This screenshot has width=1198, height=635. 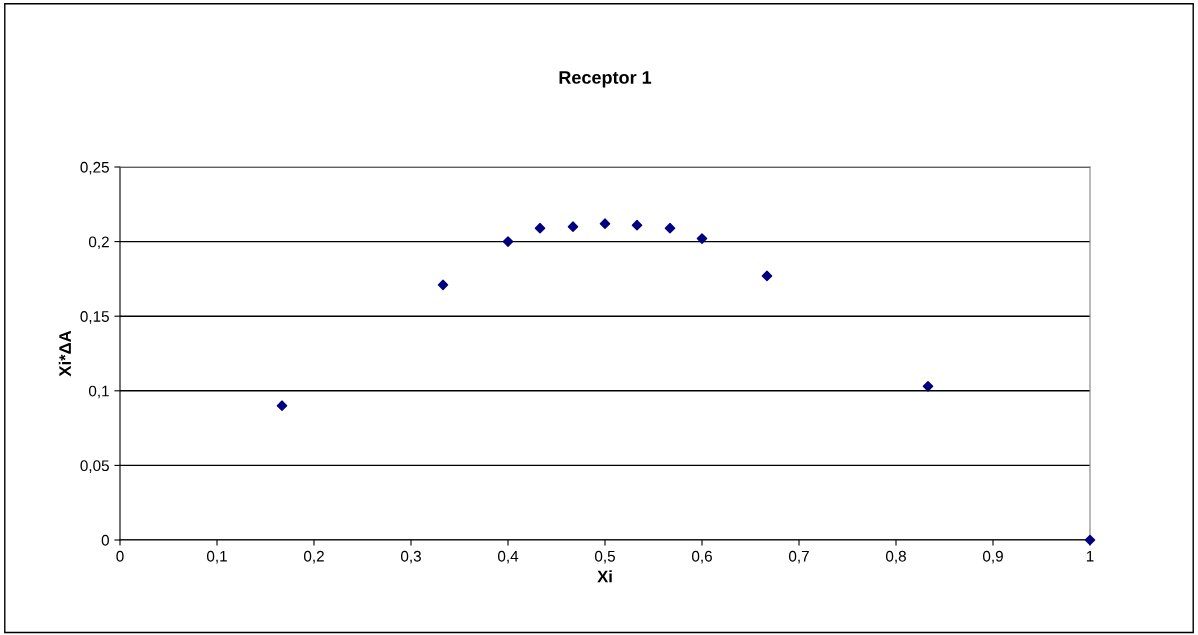 What do you see at coordinates (98, 392) in the screenshot?
I see `y-tick-label: 0,1` at bounding box center [98, 392].